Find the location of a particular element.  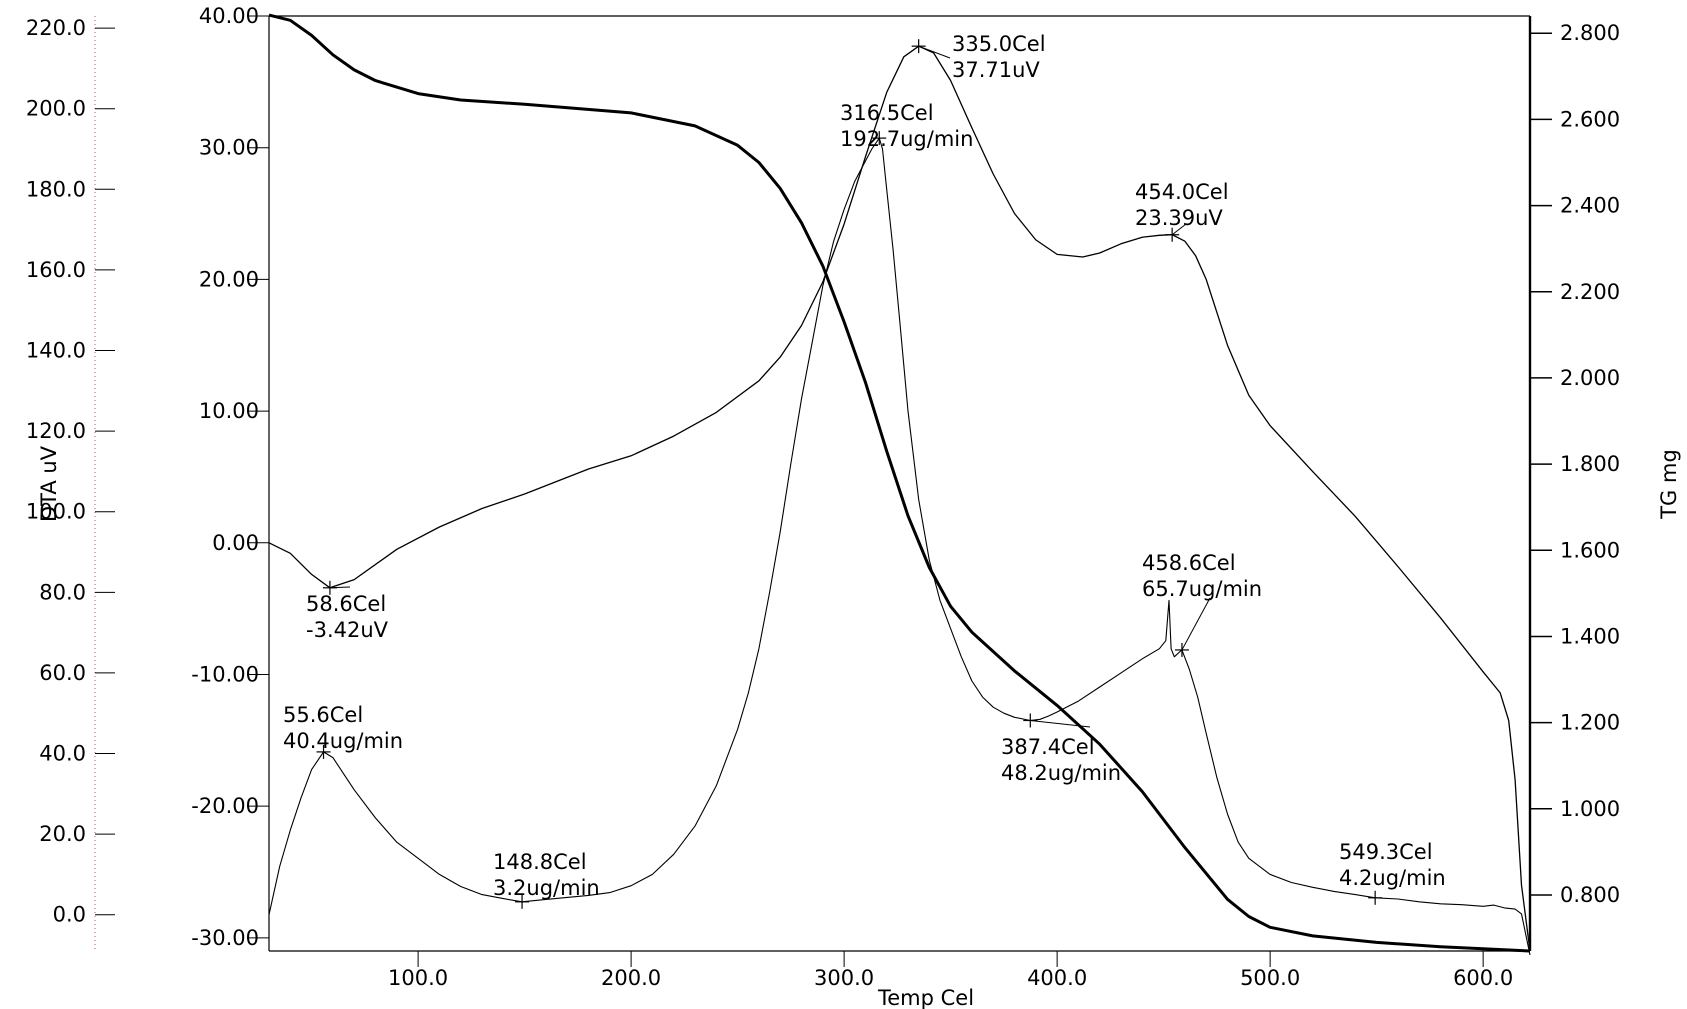

annotation-335-0cel-value: 37.71uV is located at coordinates (996, 70).